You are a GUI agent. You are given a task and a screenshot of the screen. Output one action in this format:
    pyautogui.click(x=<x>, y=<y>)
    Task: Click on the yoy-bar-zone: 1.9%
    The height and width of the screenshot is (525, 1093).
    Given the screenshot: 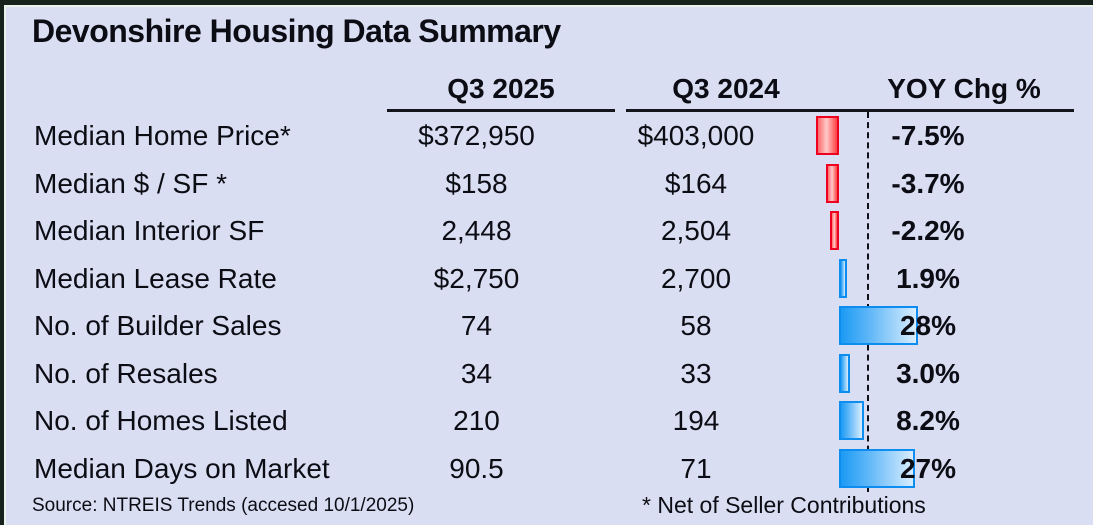 What is the action you would take?
    pyautogui.click(x=948, y=279)
    